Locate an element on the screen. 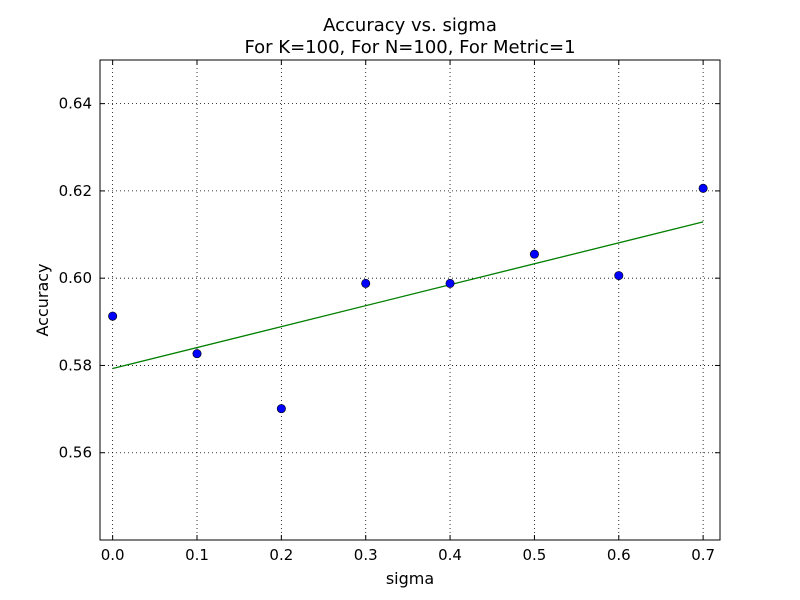 The width and height of the screenshot is (800, 600). y-tick-label: 0.58 is located at coordinates (75, 365).